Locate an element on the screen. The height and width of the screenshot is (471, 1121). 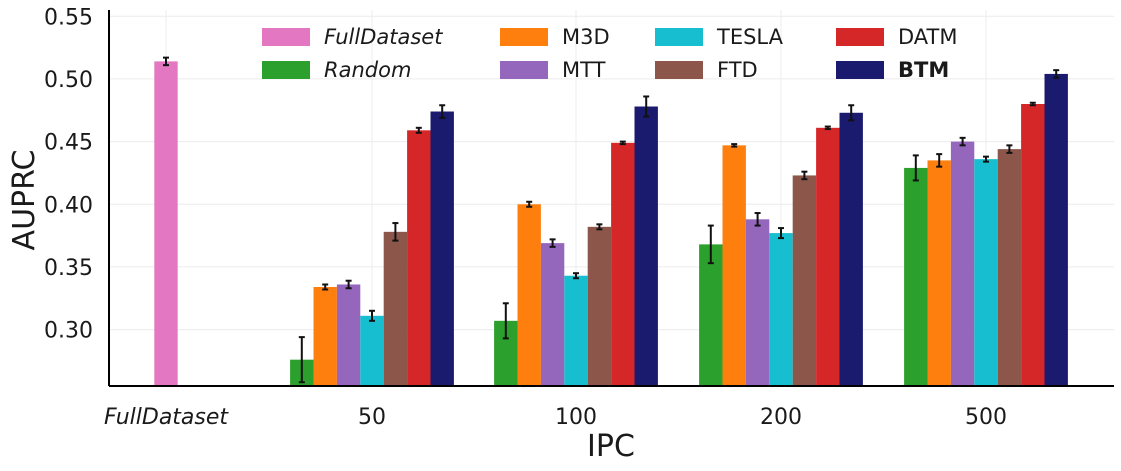
x-tick-label: 100 is located at coordinates (576, 417).